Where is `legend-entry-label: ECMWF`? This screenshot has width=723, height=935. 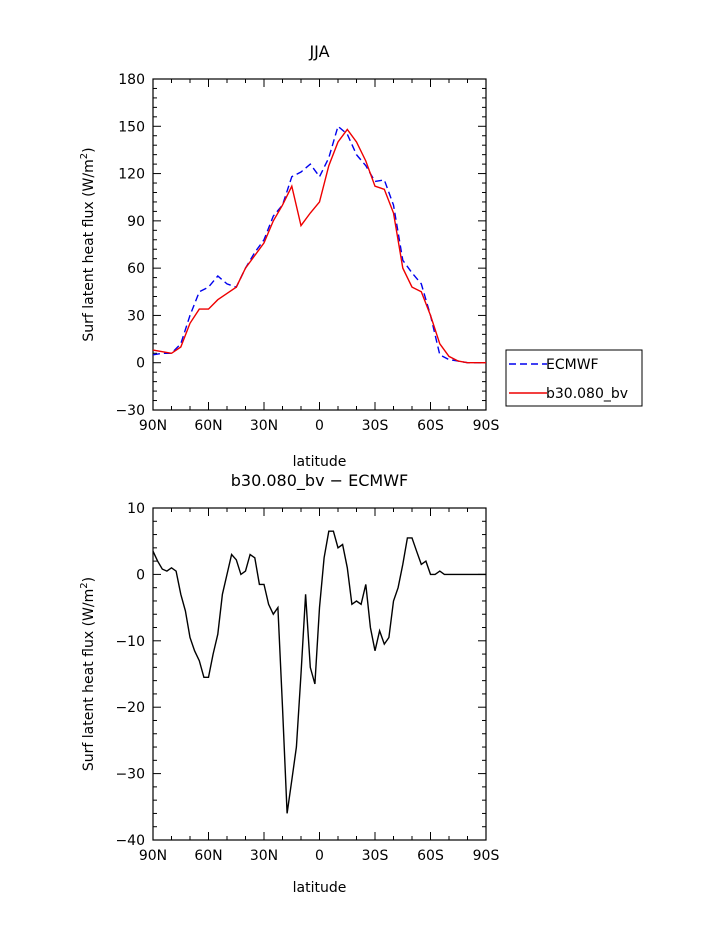
legend-entry-label: ECMWF is located at coordinates (572, 365).